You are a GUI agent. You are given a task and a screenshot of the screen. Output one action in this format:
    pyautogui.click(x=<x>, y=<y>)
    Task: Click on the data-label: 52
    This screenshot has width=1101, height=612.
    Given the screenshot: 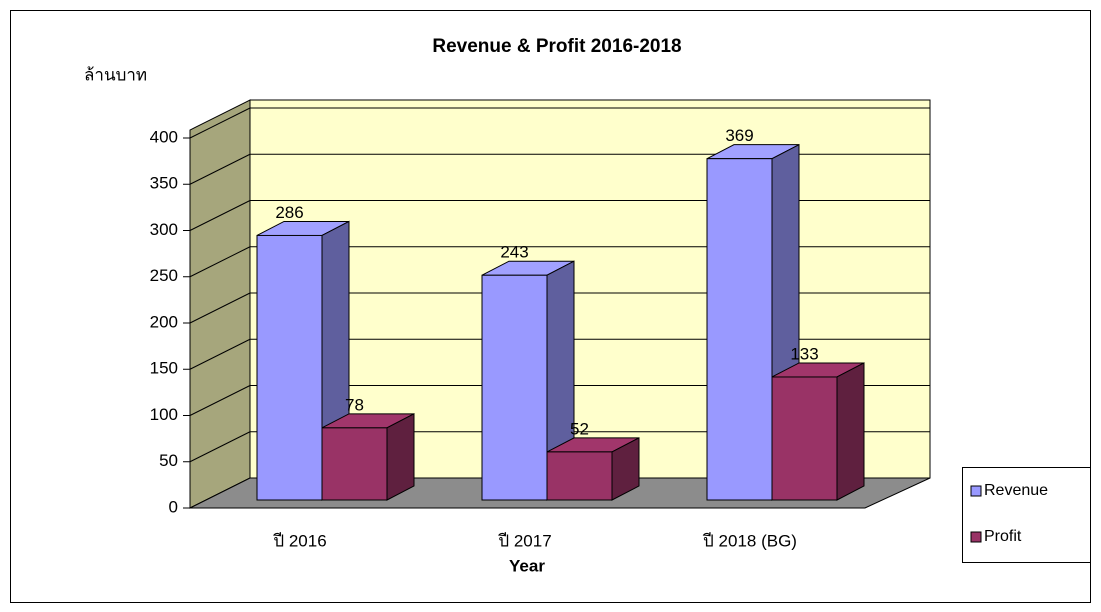 What is the action you would take?
    pyautogui.click(x=579, y=428)
    